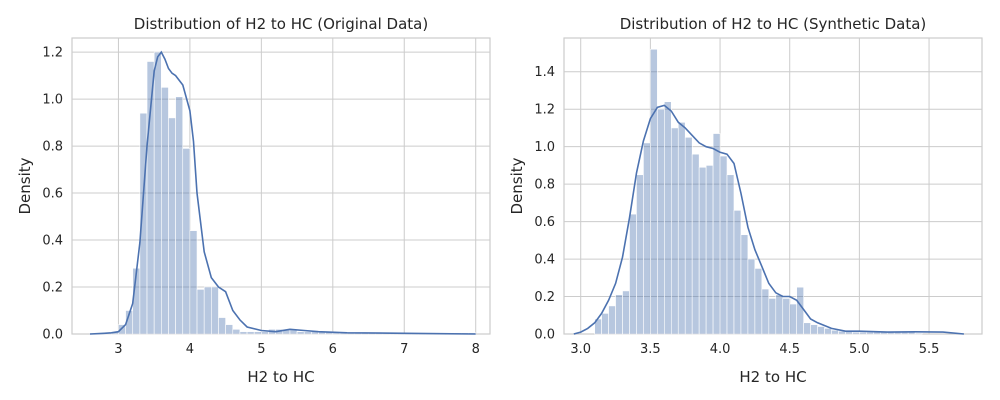 The width and height of the screenshot is (1000, 400). Describe the element at coordinates (404, 349) in the screenshot. I see `x-tick-label: 7` at that location.